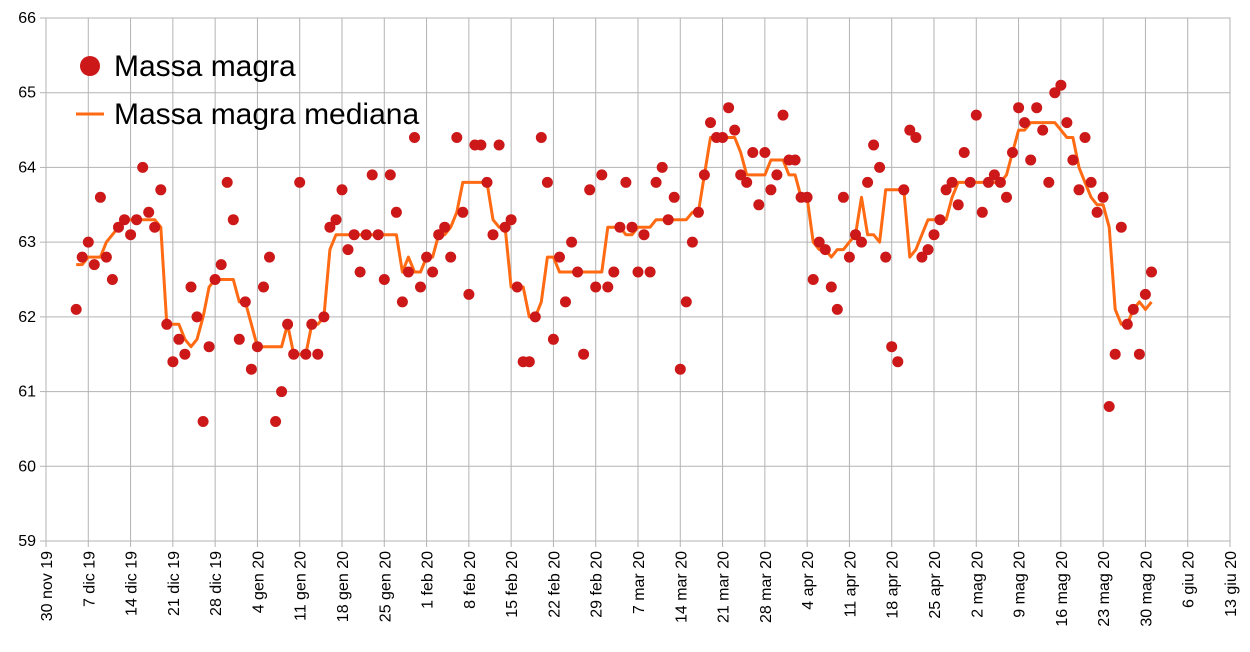 This screenshot has height=652, width=1250. I want to click on x-tick-label: 21 mar 20, so click(724, 587).